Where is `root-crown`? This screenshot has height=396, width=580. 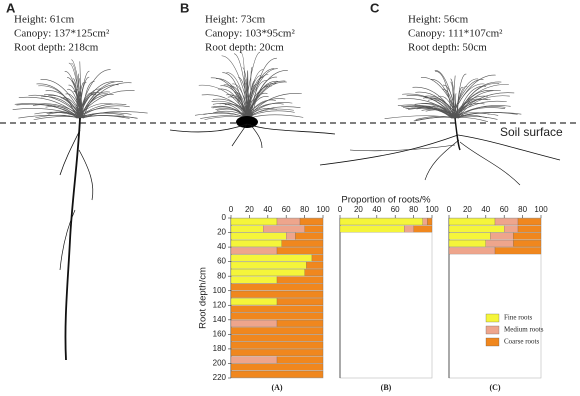
root-crown is located at coordinates (247, 122).